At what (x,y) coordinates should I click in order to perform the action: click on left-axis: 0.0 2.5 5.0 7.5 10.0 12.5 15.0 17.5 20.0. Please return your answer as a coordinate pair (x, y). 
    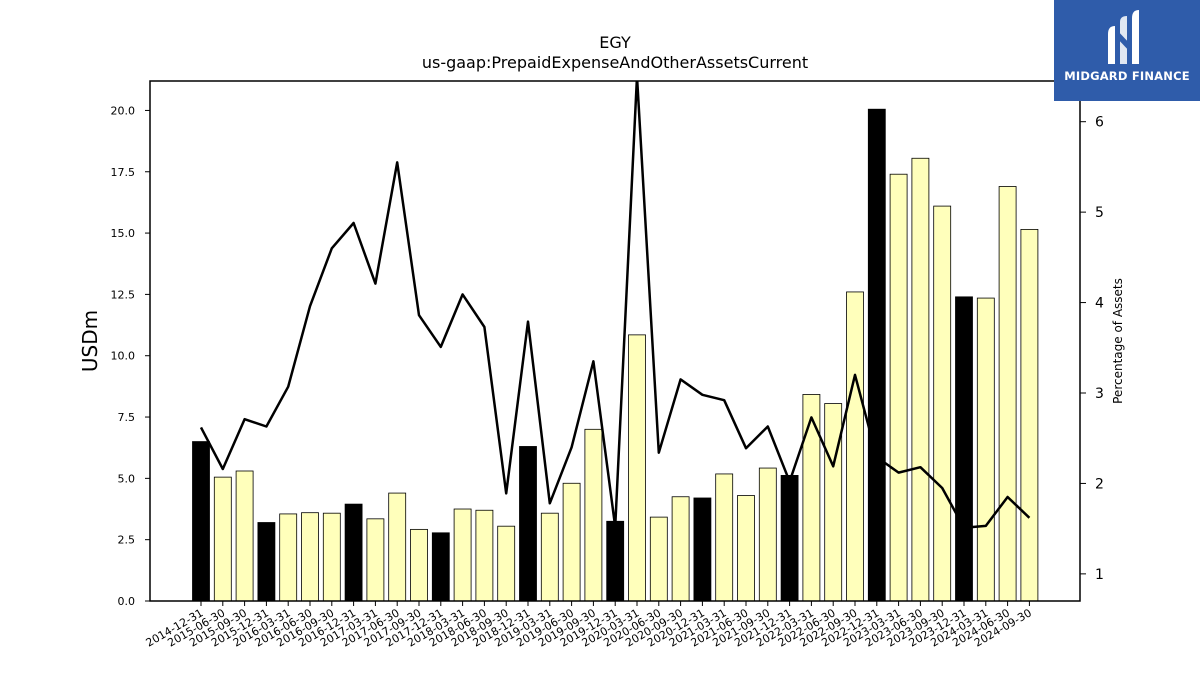
    Looking at the image, I should click on (130, 356).